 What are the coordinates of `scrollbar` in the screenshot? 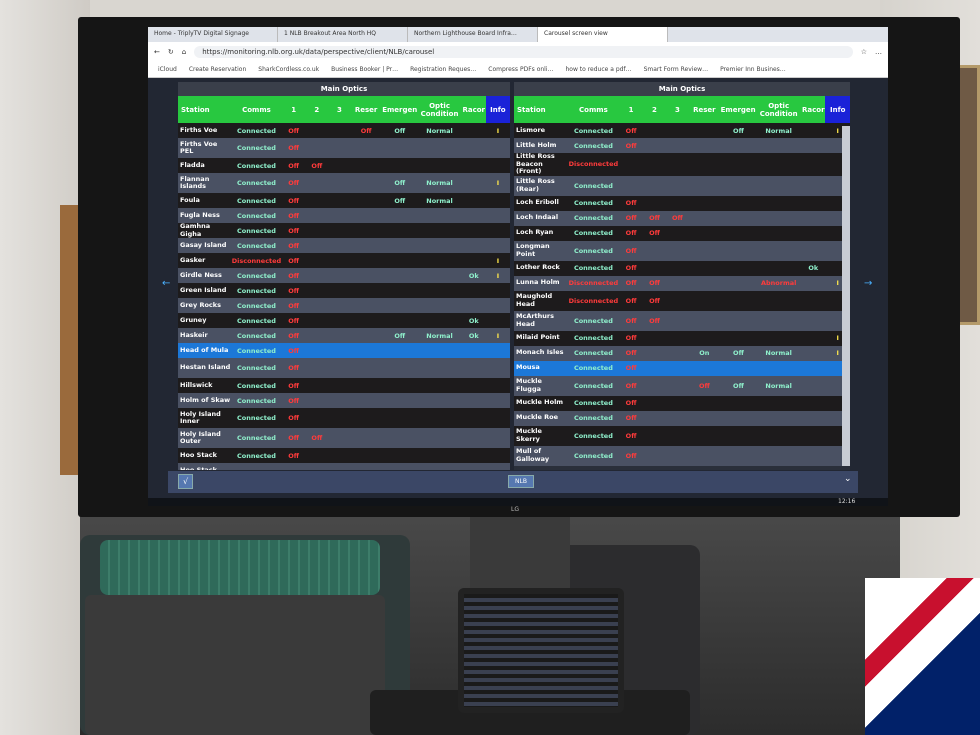 It's located at (846, 296).